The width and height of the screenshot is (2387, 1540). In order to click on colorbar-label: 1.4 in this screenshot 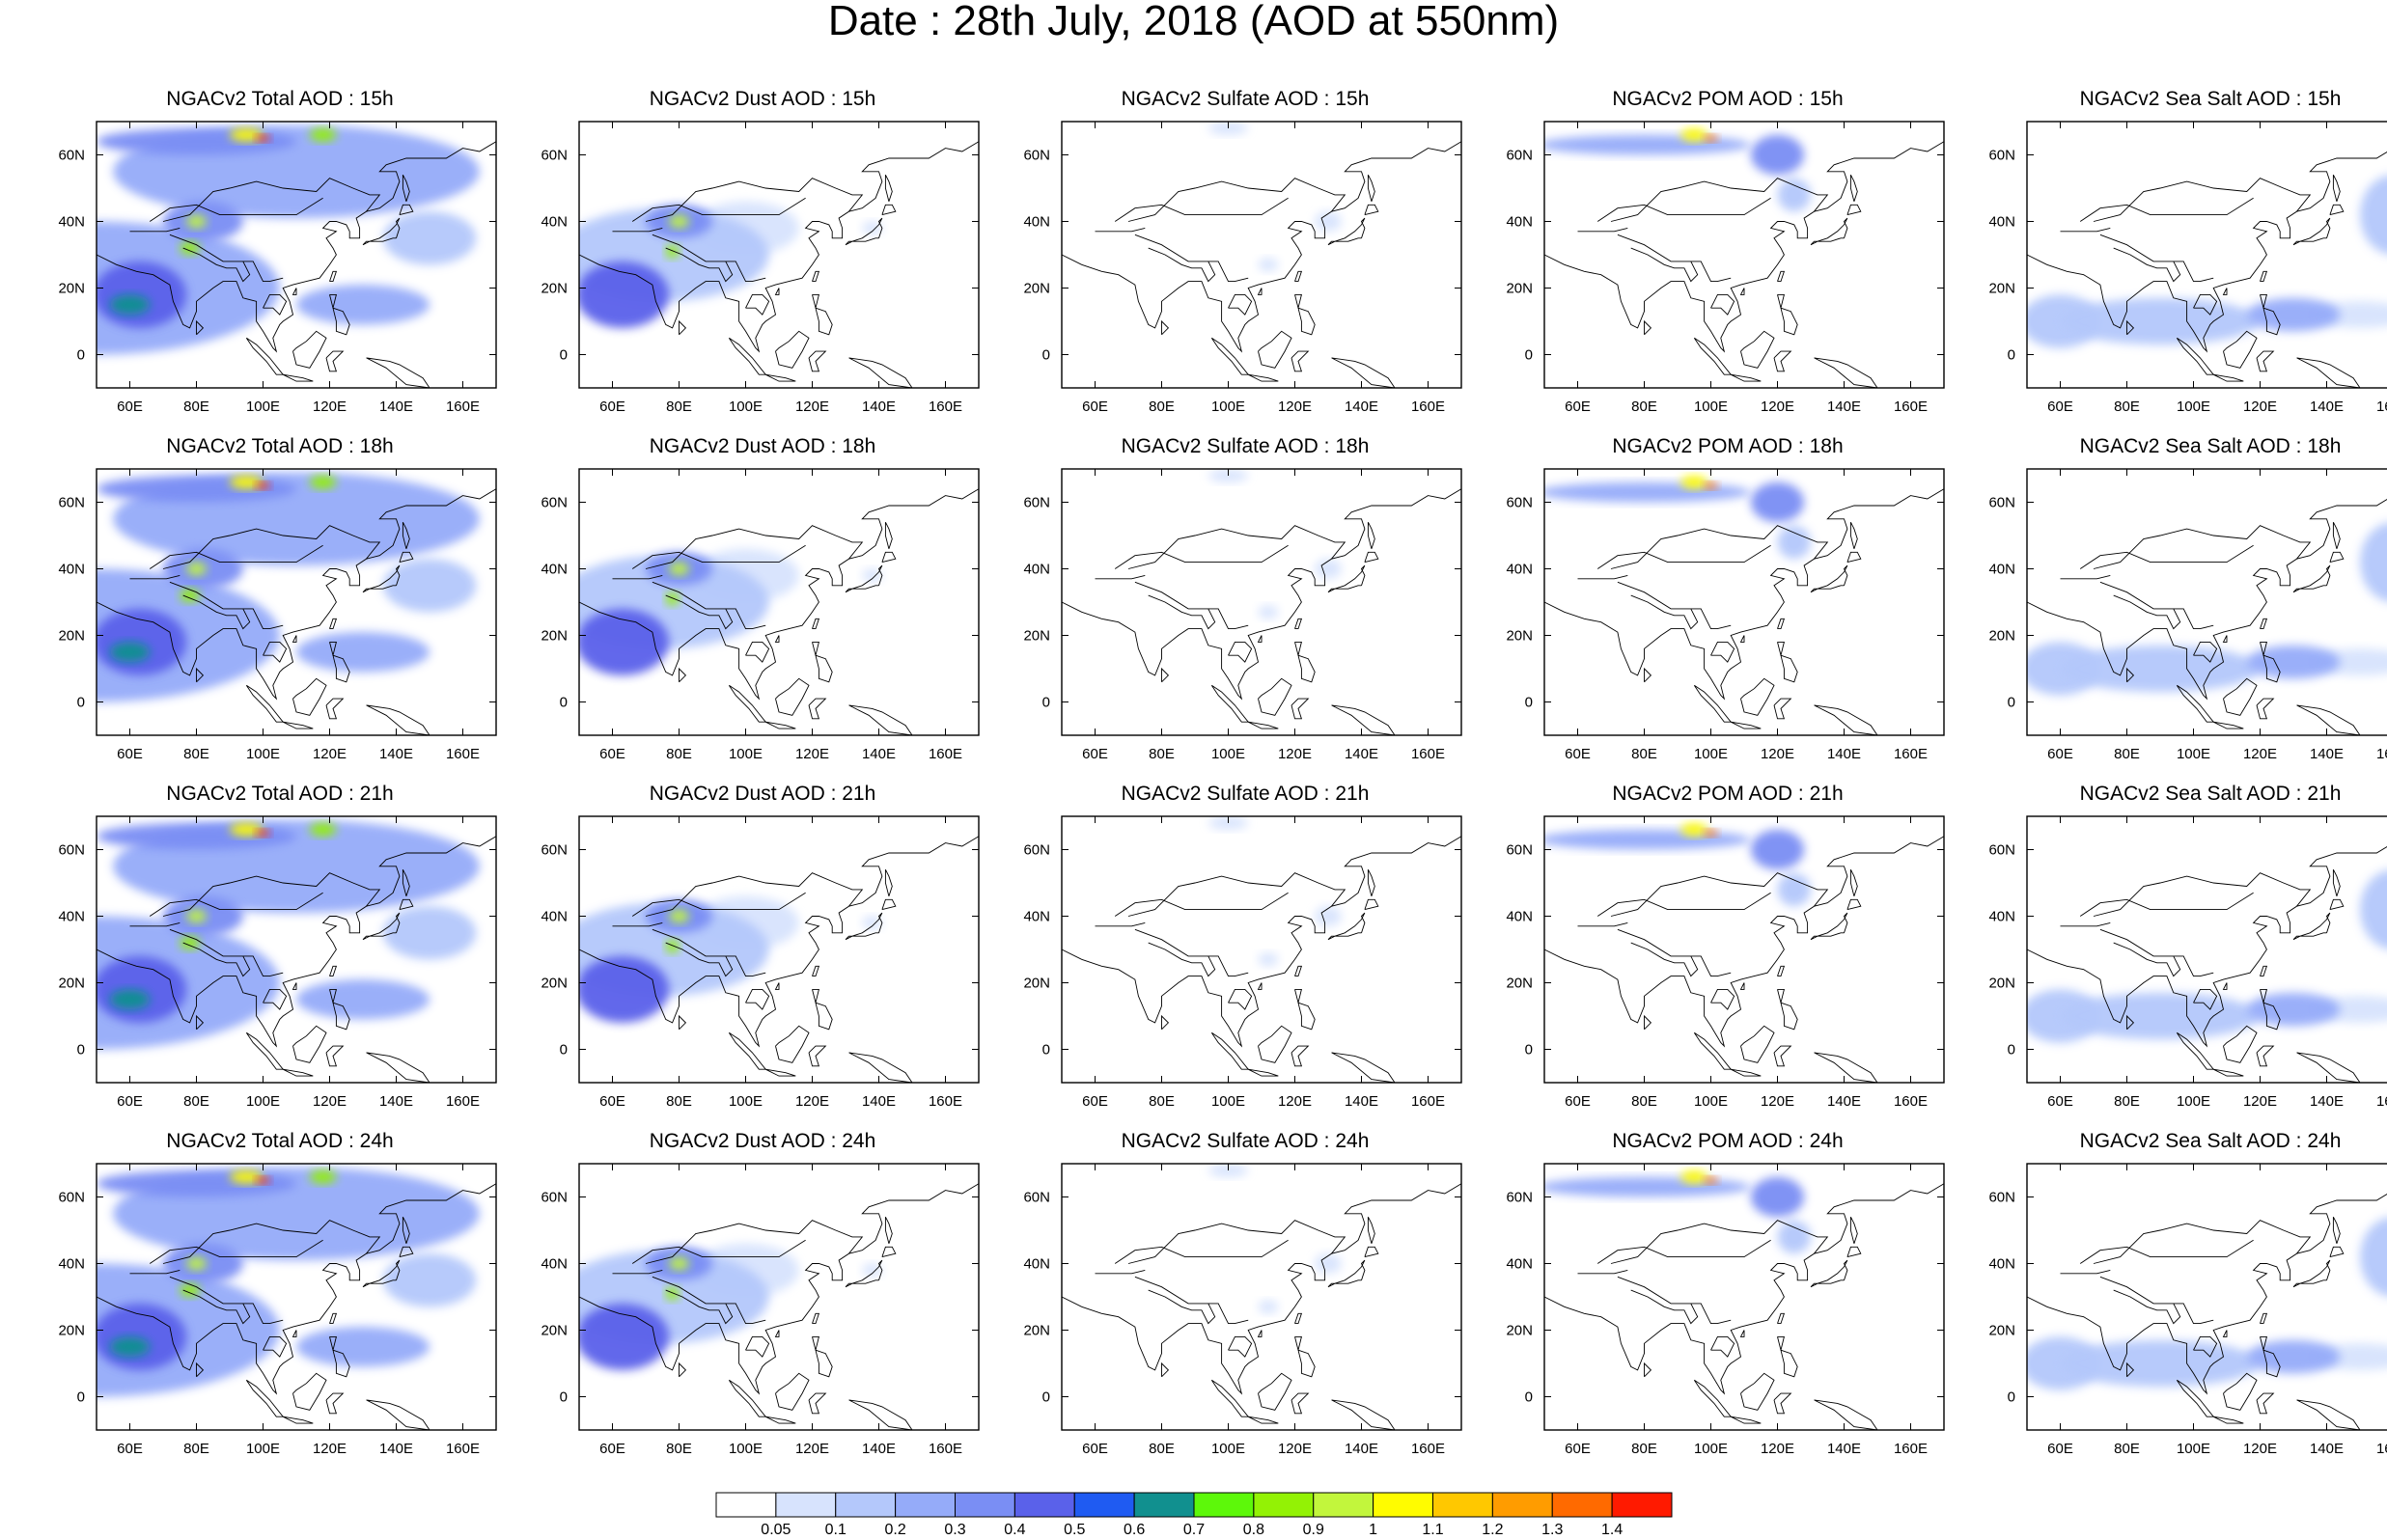, I will do `click(1612, 1530)`.